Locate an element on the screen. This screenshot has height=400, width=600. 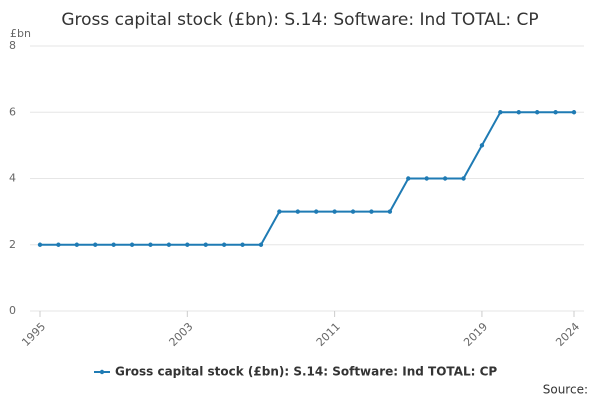
x-tick-label: 1995 is located at coordinates (33, 334).